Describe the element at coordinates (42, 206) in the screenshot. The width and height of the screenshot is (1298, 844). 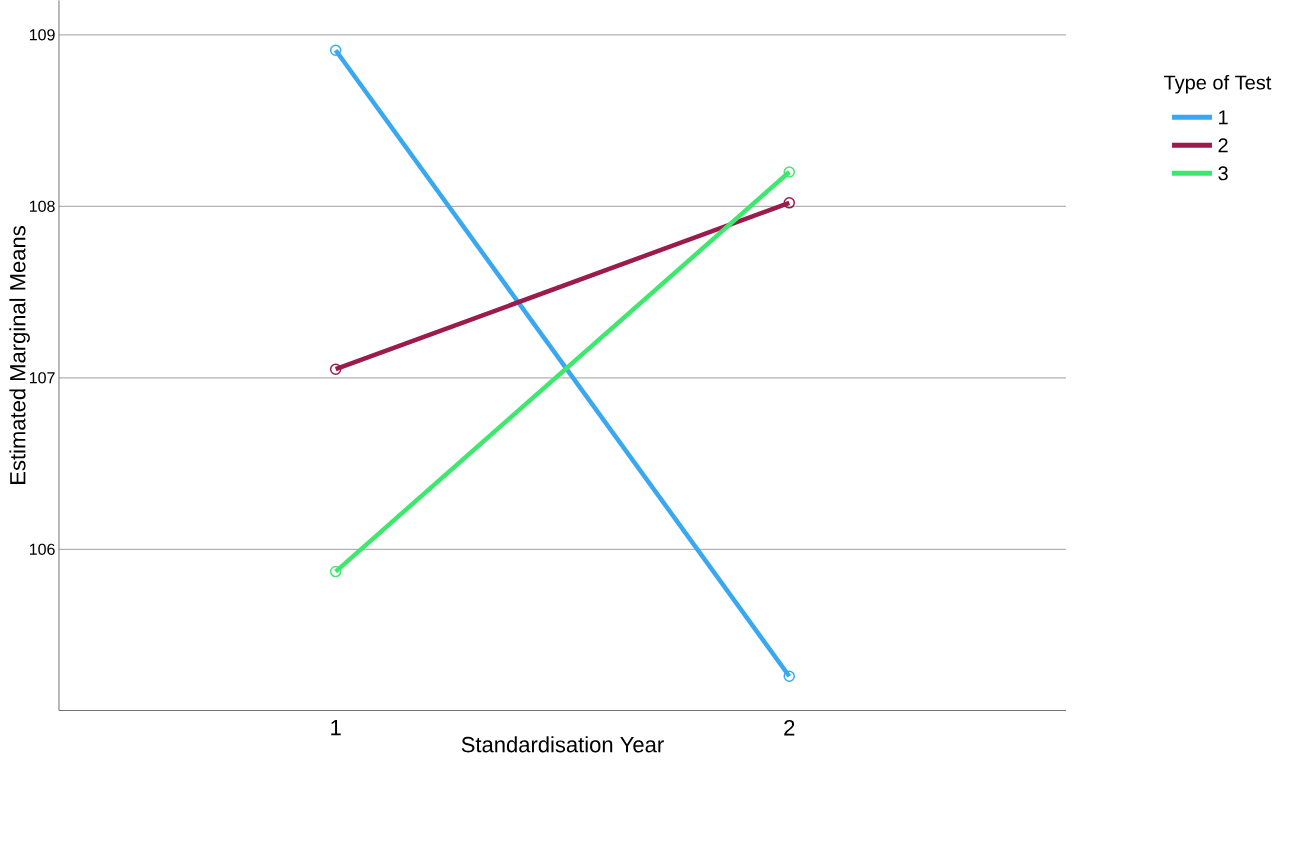
I see `y-tick-label: 108` at that location.